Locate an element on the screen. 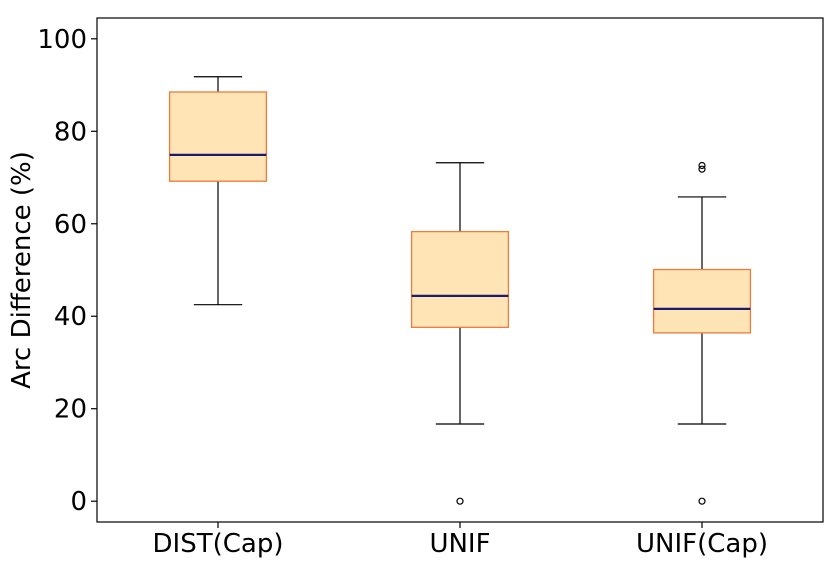 The height and width of the screenshot is (563, 830). y-tick-label: 20 is located at coordinates (70, 410).